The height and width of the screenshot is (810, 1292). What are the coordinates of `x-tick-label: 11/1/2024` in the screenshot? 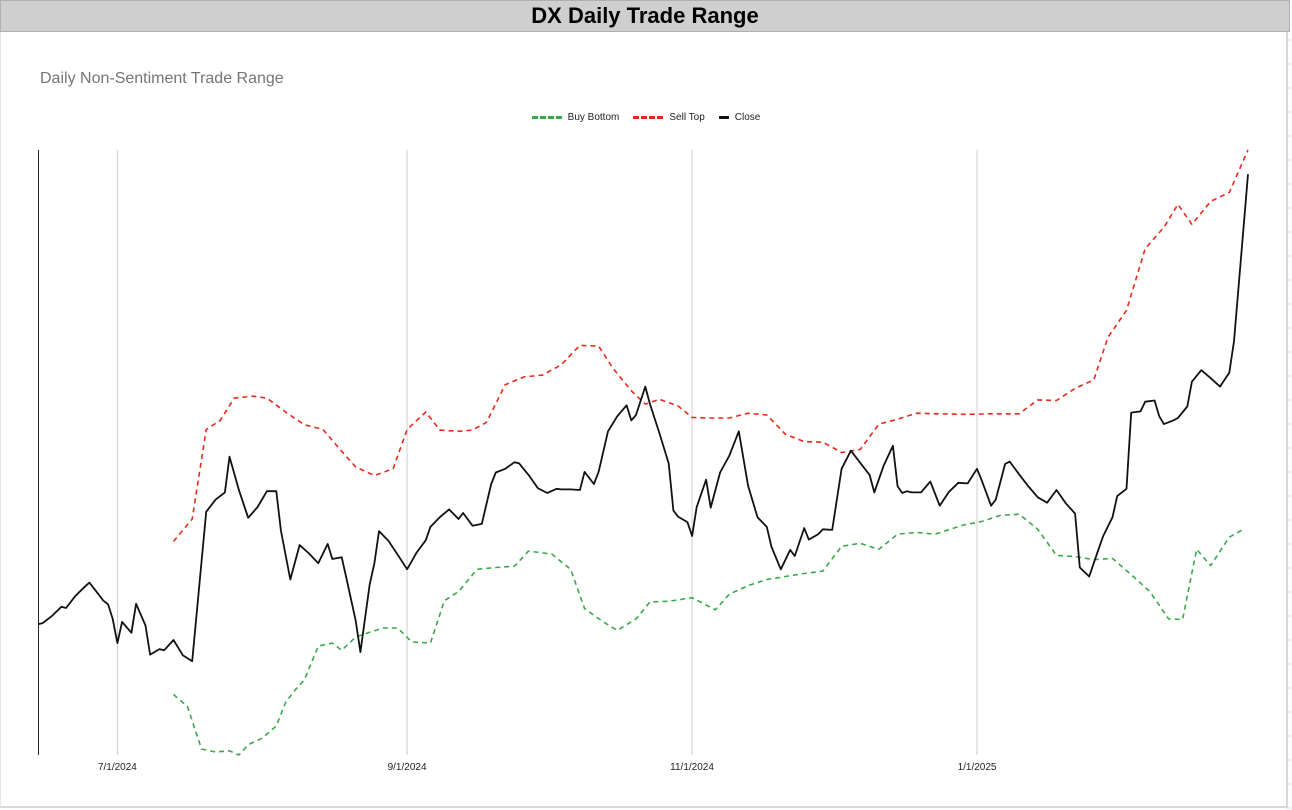 It's located at (692, 767).